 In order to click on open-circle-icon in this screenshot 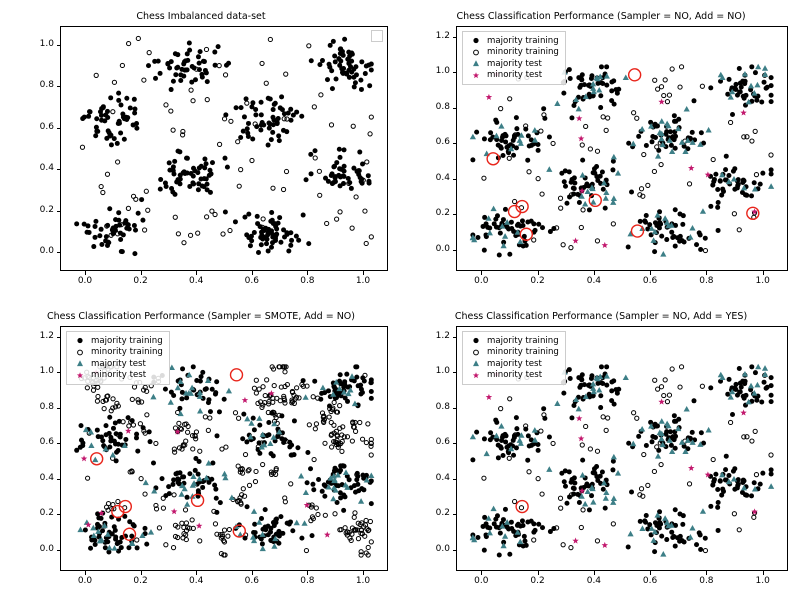, I will do `click(476, 52)`.